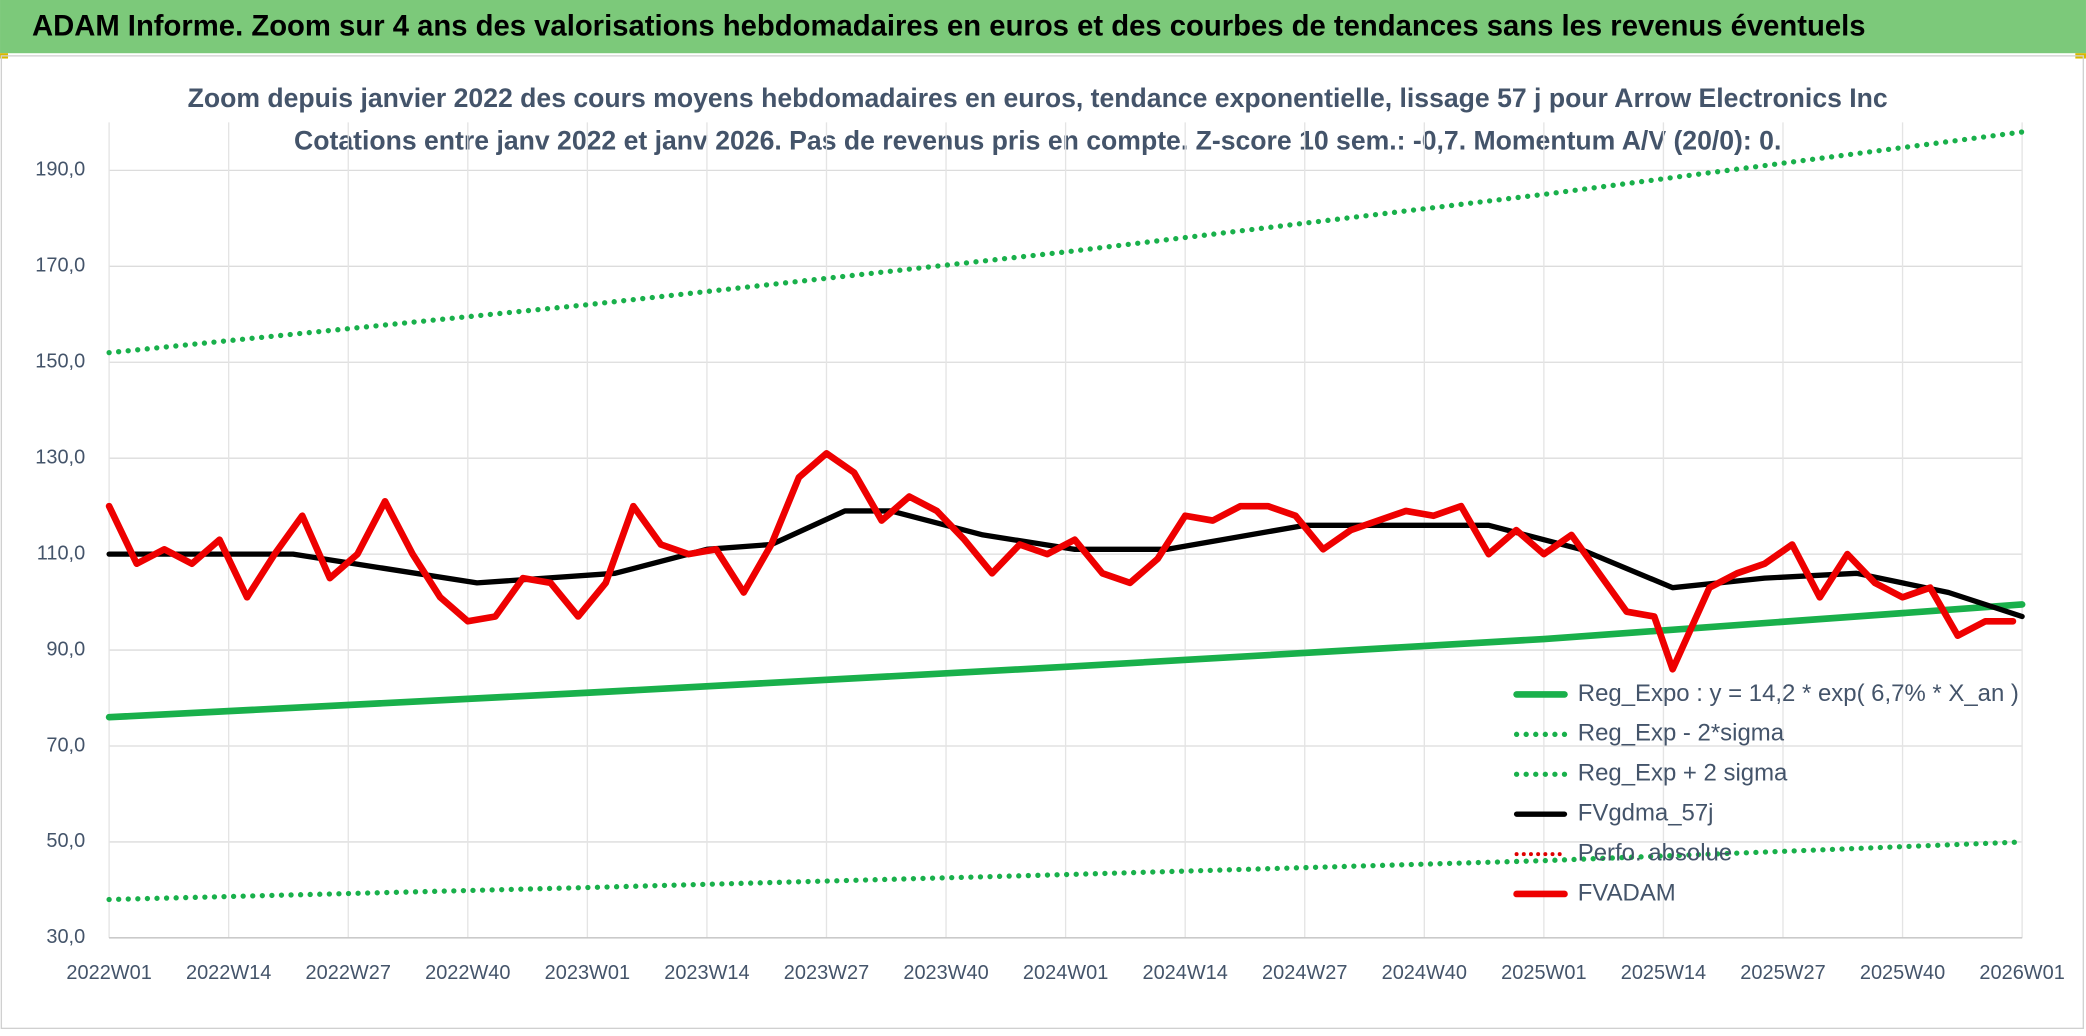  What do you see at coordinates (1424, 973) in the screenshot?
I see `x-tick-label: 2024W40` at bounding box center [1424, 973].